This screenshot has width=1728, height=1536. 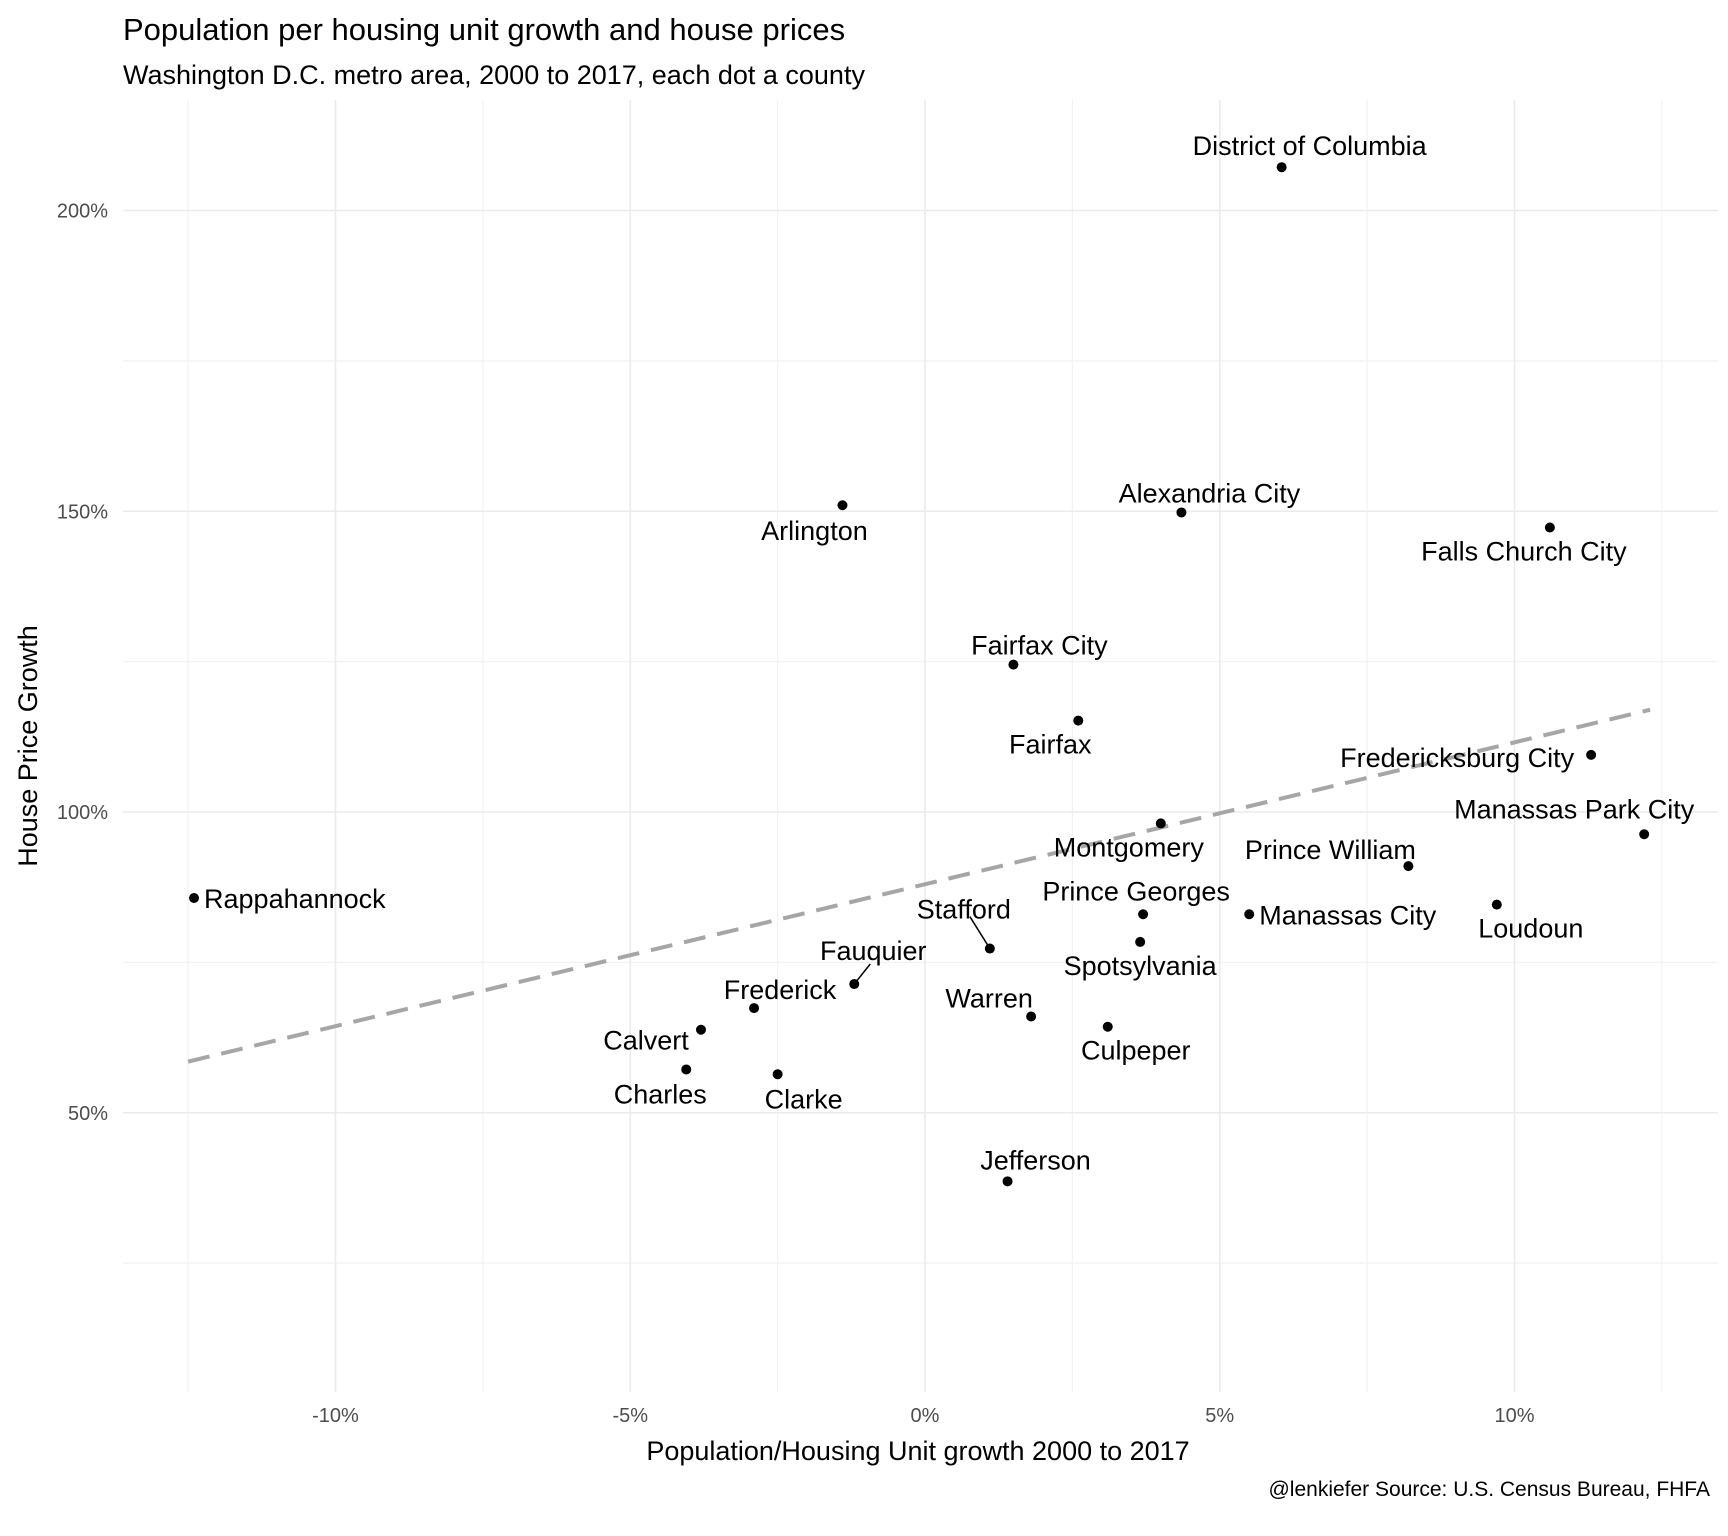 I want to click on point-label: Loudoun, so click(x=1530, y=929).